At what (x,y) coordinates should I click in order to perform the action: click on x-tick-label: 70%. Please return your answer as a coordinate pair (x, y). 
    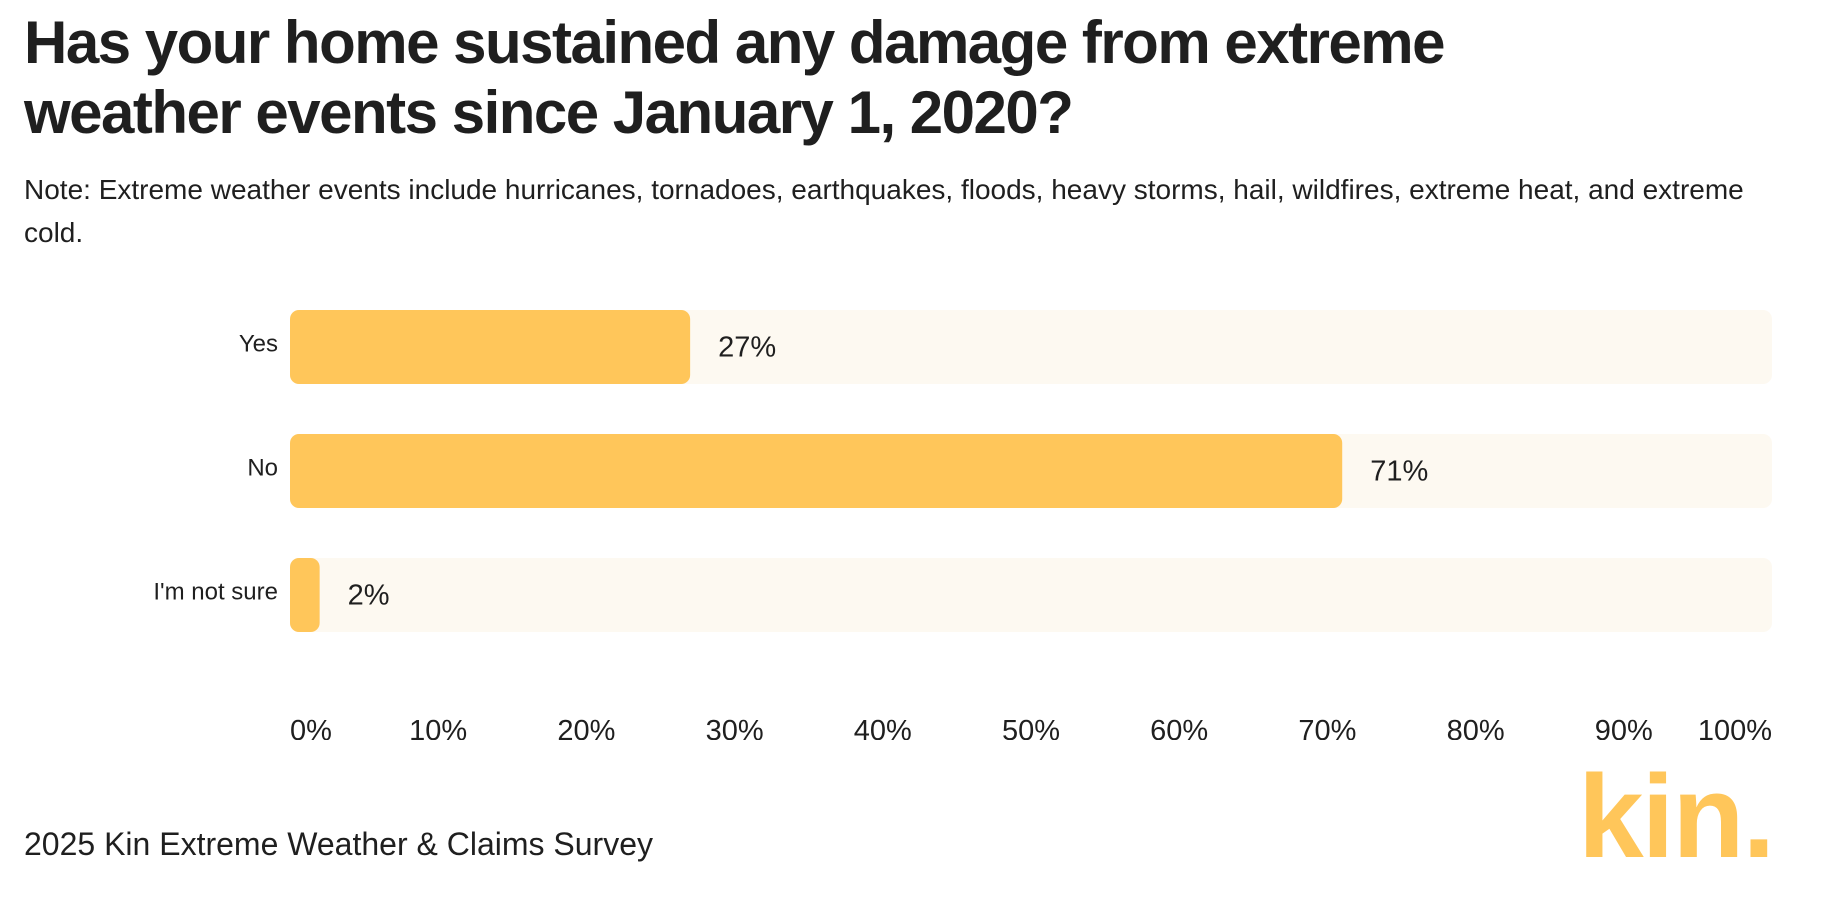
    Looking at the image, I should click on (1327, 727).